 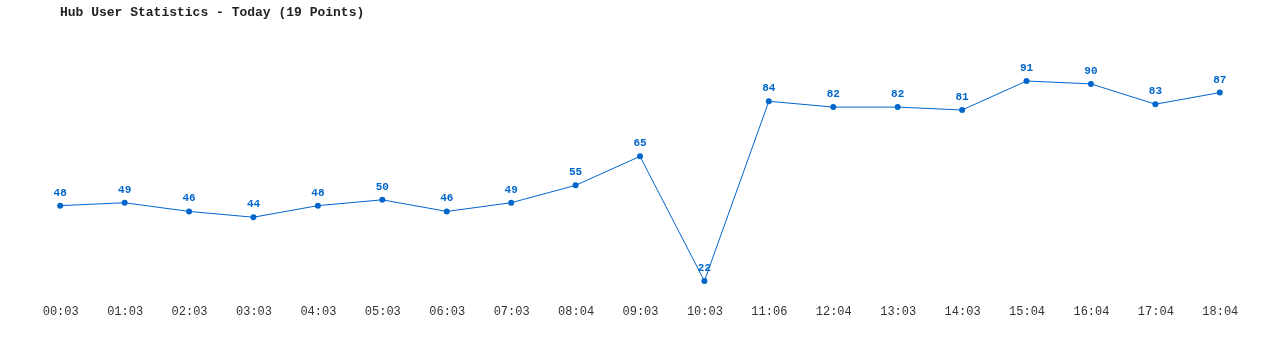 What do you see at coordinates (575, 172) in the screenshot?
I see `data-label: 55` at bounding box center [575, 172].